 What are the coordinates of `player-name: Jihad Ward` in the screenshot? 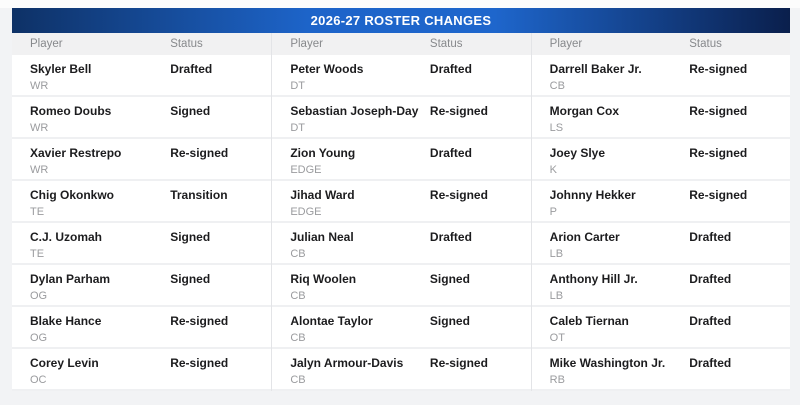 It's located at (322, 195).